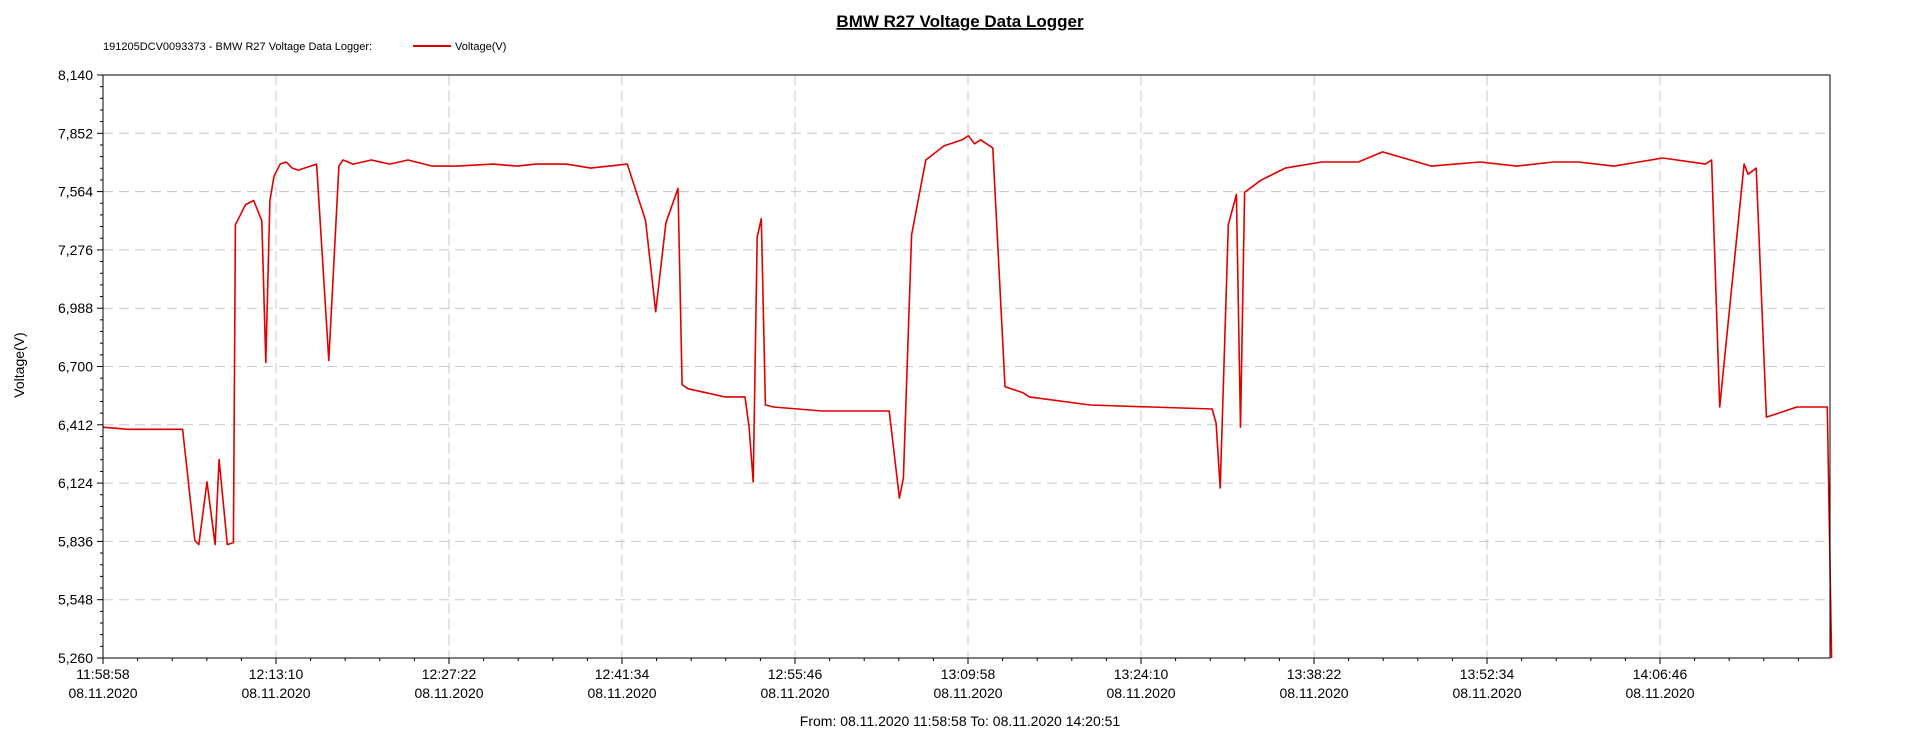 The width and height of the screenshot is (1910, 735). I want to click on y-tick-label: 7,564, so click(75, 192).